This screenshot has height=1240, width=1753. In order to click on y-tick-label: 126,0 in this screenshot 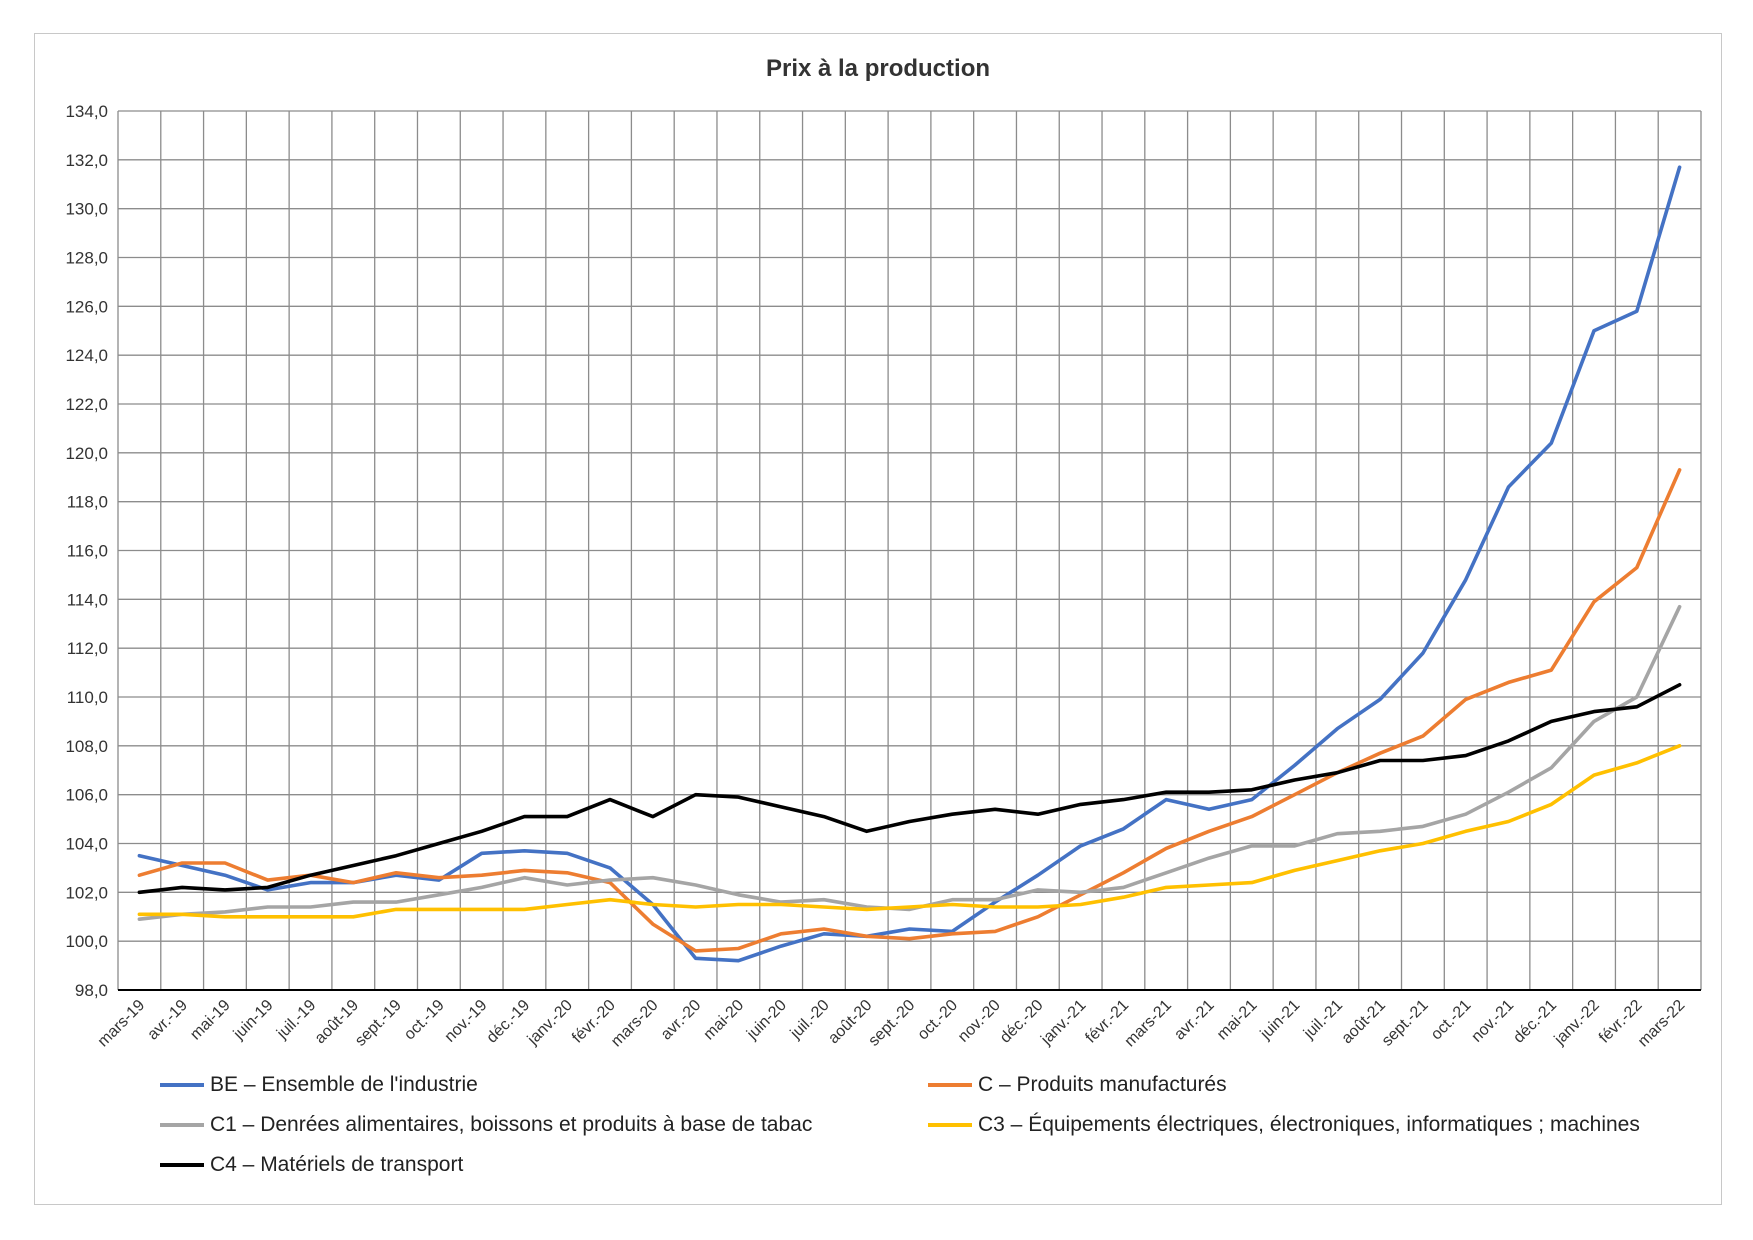, I will do `click(86, 306)`.